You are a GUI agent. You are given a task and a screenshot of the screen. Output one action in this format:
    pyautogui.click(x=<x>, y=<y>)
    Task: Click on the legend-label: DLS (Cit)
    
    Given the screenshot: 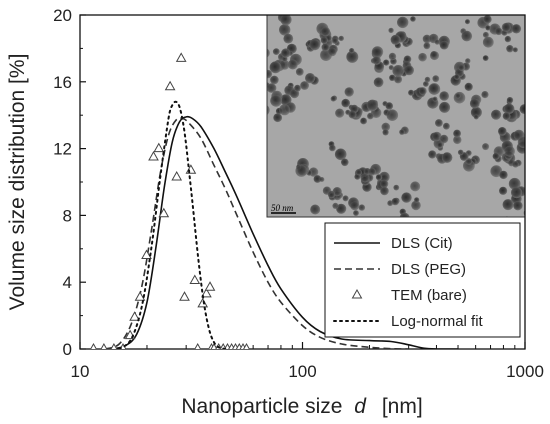 What is the action you would take?
    pyautogui.click(x=422, y=243)
    